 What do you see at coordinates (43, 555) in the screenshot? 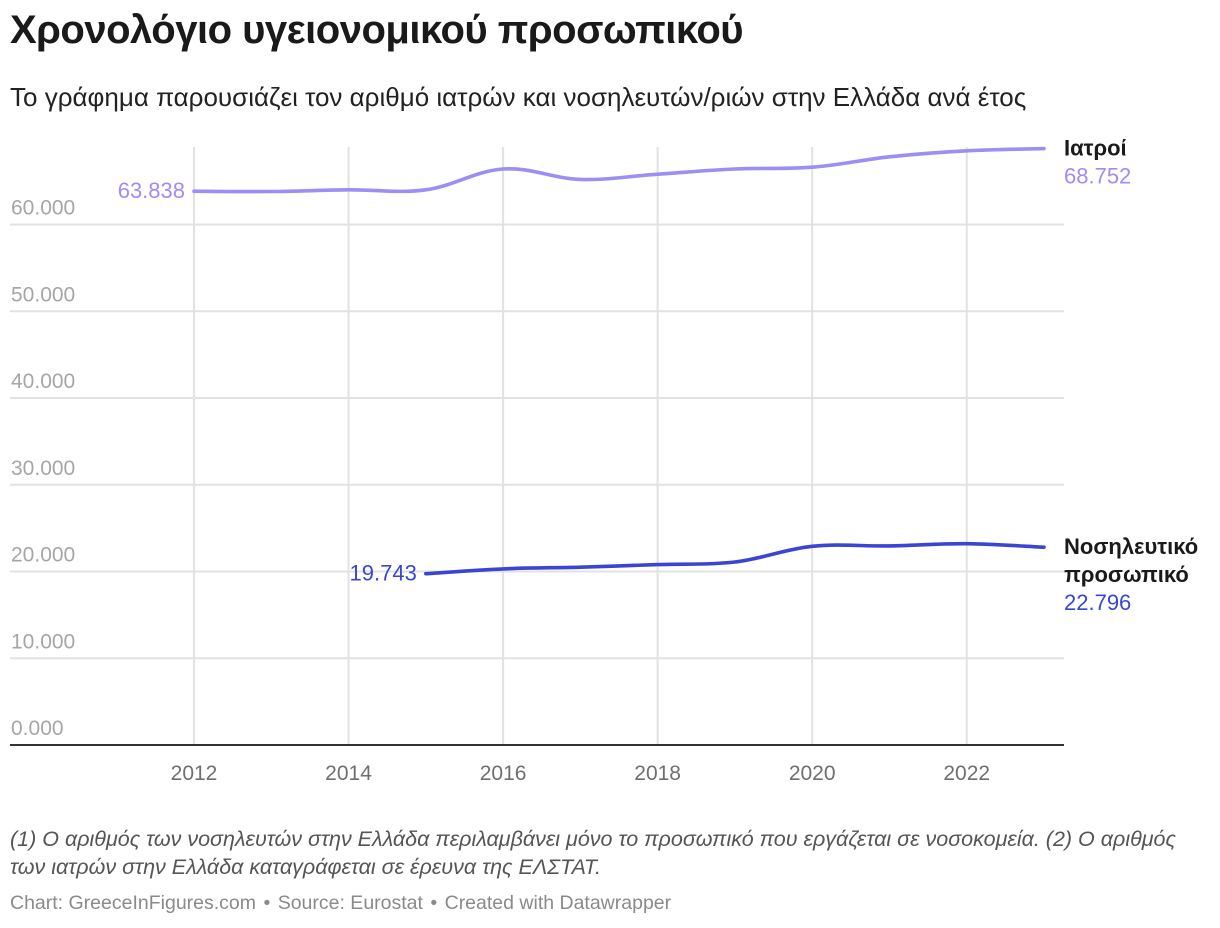
I see `y-tick-label: 20.000` at bounding box center [43, 555].